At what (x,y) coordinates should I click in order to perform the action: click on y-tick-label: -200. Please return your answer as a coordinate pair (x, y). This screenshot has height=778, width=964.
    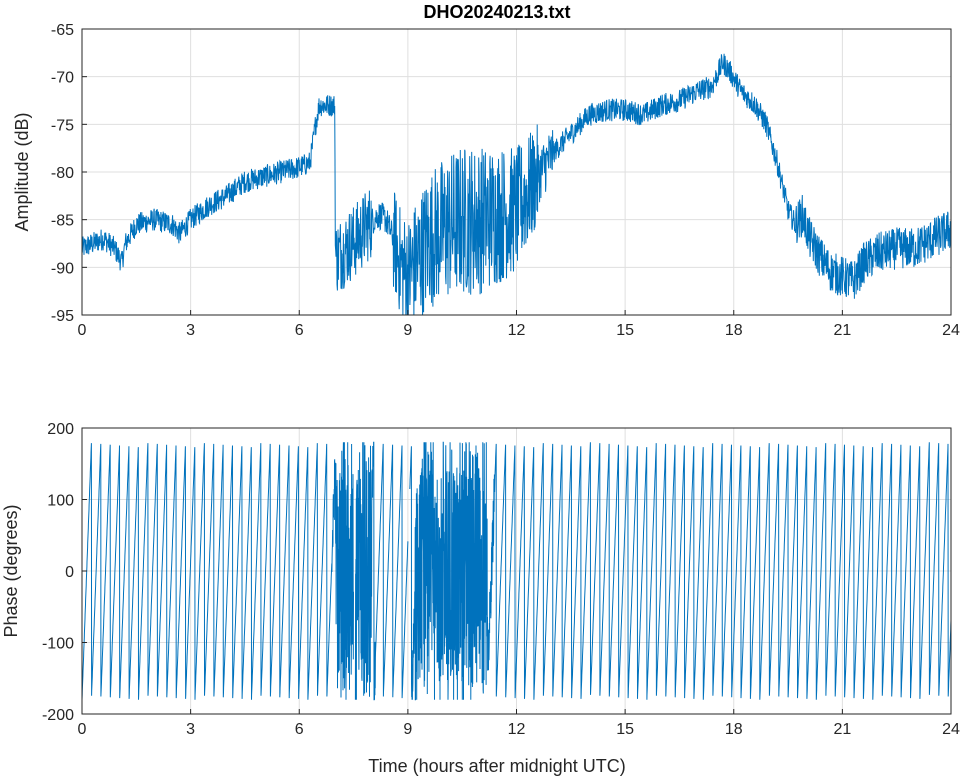
    Looking at the image, I should click on (58, 715).